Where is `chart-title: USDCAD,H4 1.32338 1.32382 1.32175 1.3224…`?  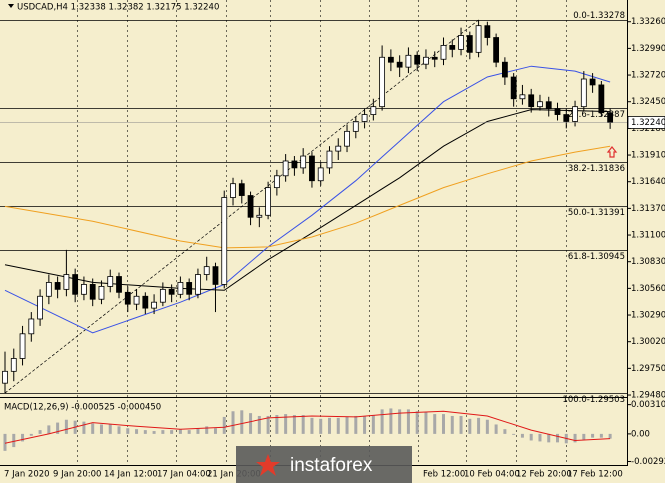 chart-title: USDCAD,H4 1.32338 1.32382 1.32175 1.3224… is located at coordinates (118, 8).